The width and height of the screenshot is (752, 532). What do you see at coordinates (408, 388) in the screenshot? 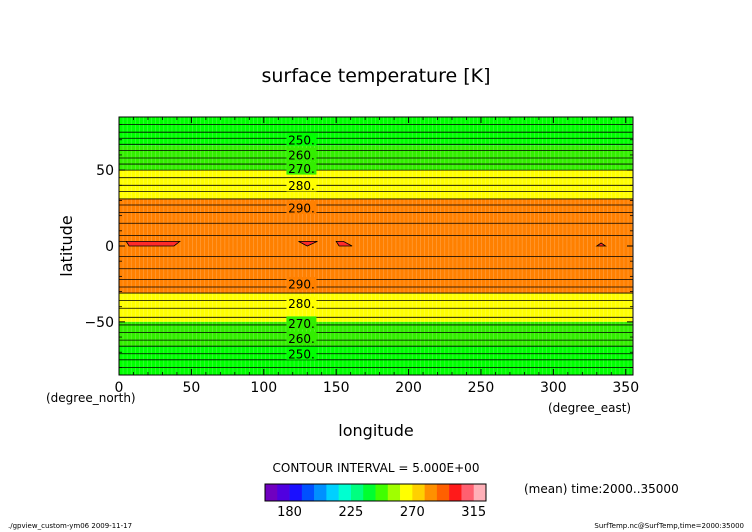
I see `x-tick-label: 200` at bounding box center [408, 388].